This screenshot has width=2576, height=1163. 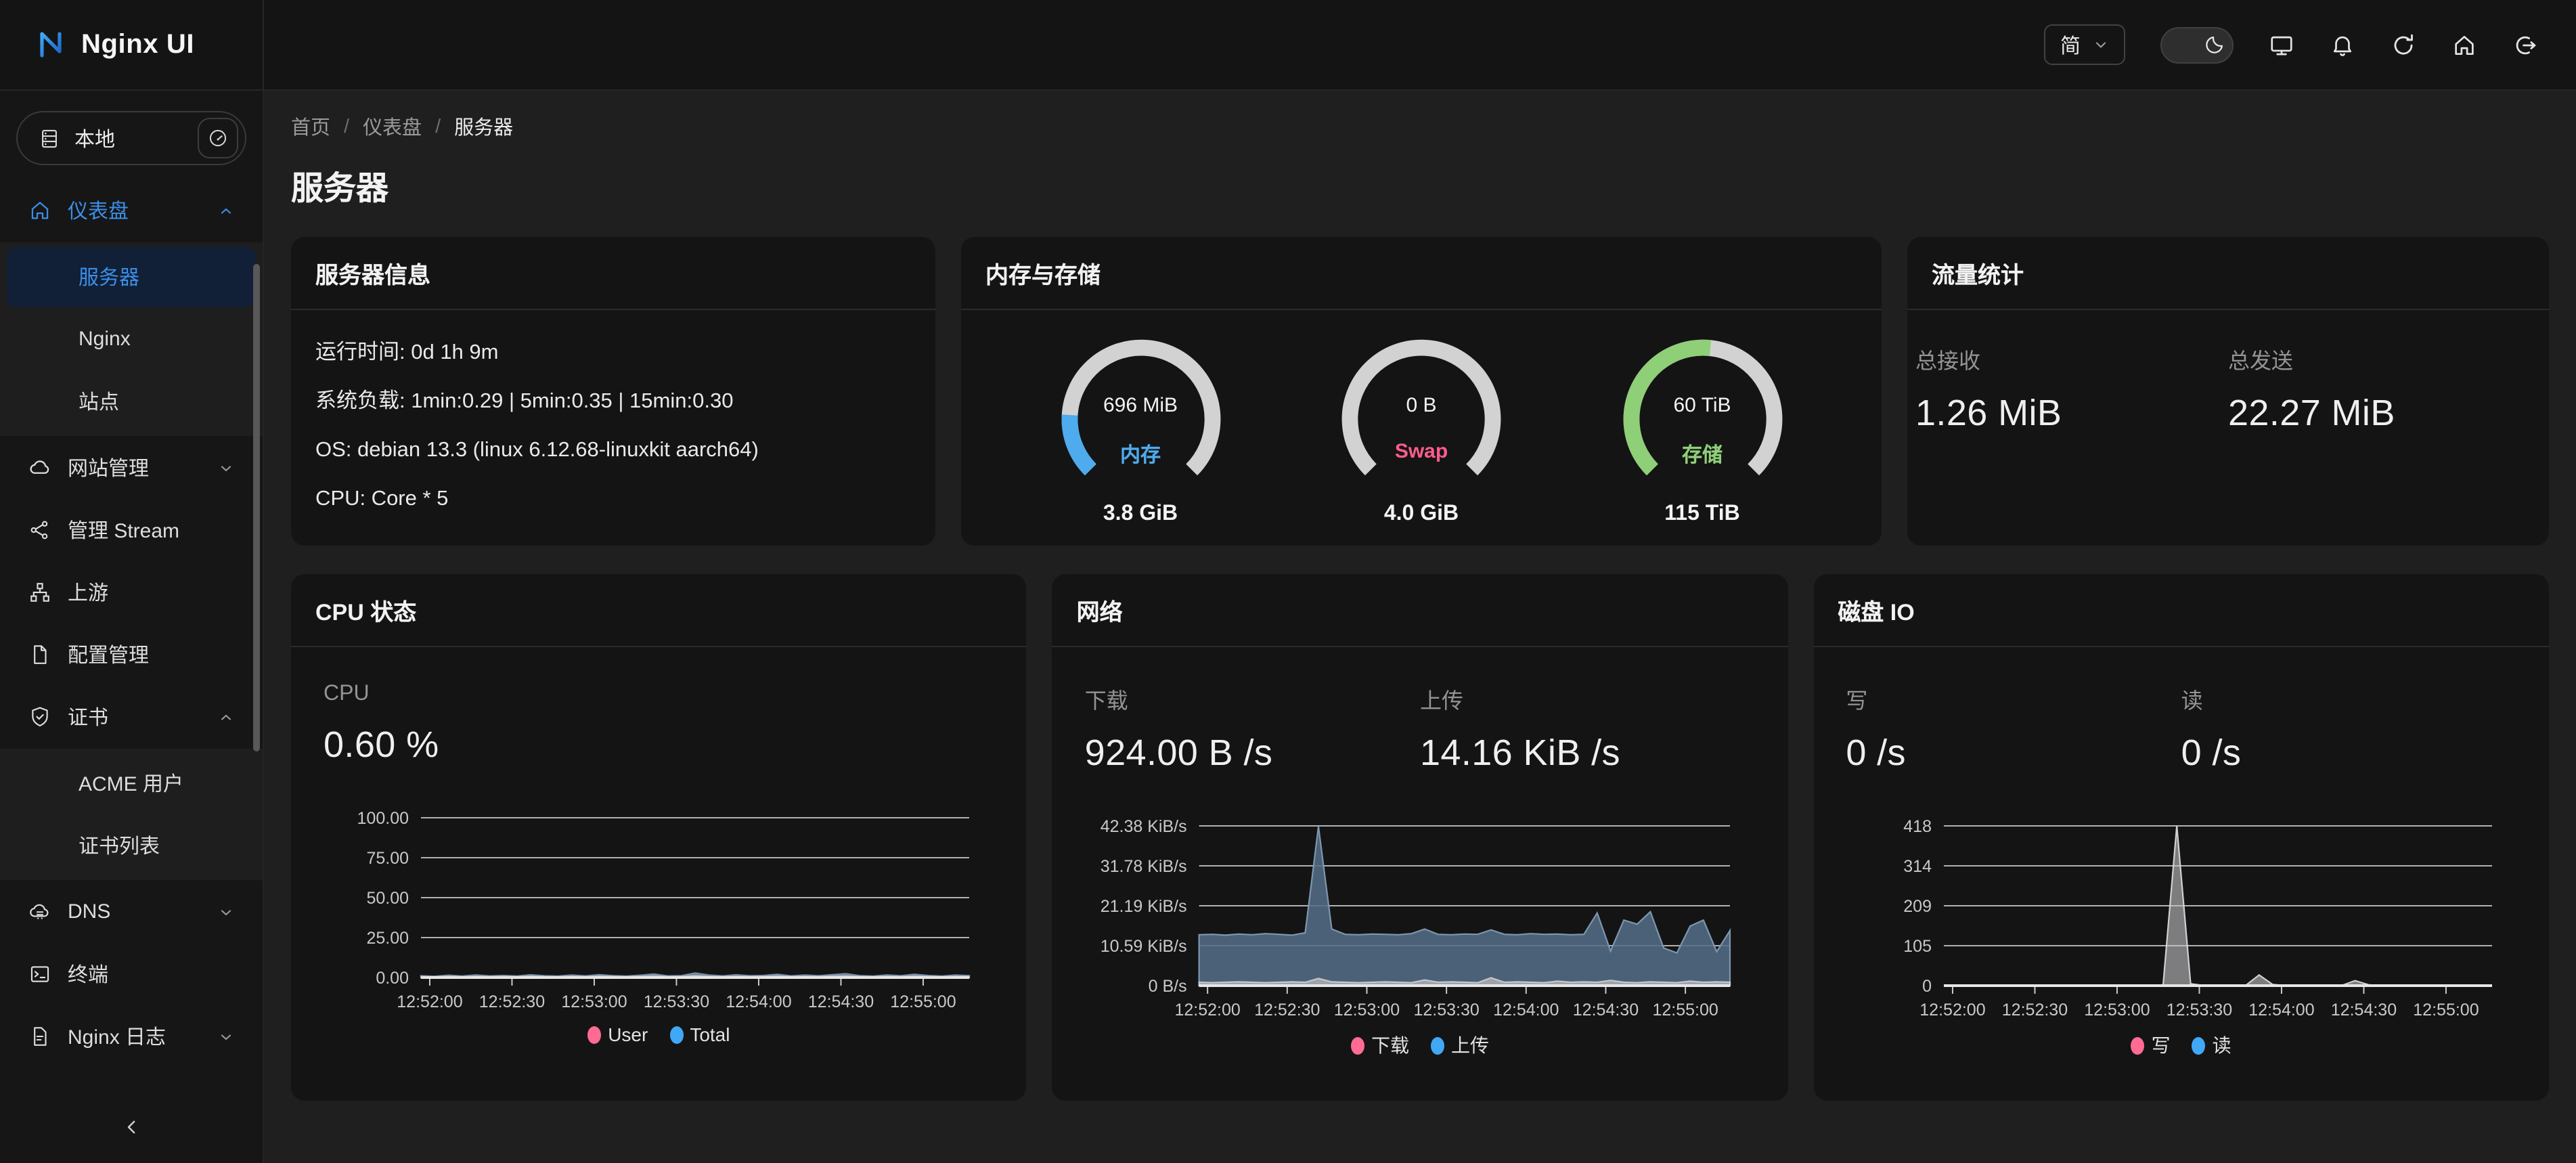 What do you see at coordinates (1926, 986) in the screenshot?
I see `svg-text: 0` at bounding box center [1926, 986].